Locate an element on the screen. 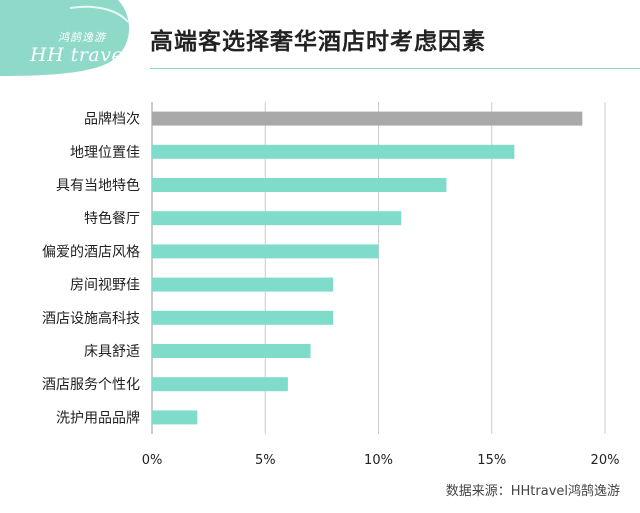 This screenshot has height=513, width=640. hhtravel-logo: 鸿鹄逸游 HH travel is located at coordinates (68, 39).